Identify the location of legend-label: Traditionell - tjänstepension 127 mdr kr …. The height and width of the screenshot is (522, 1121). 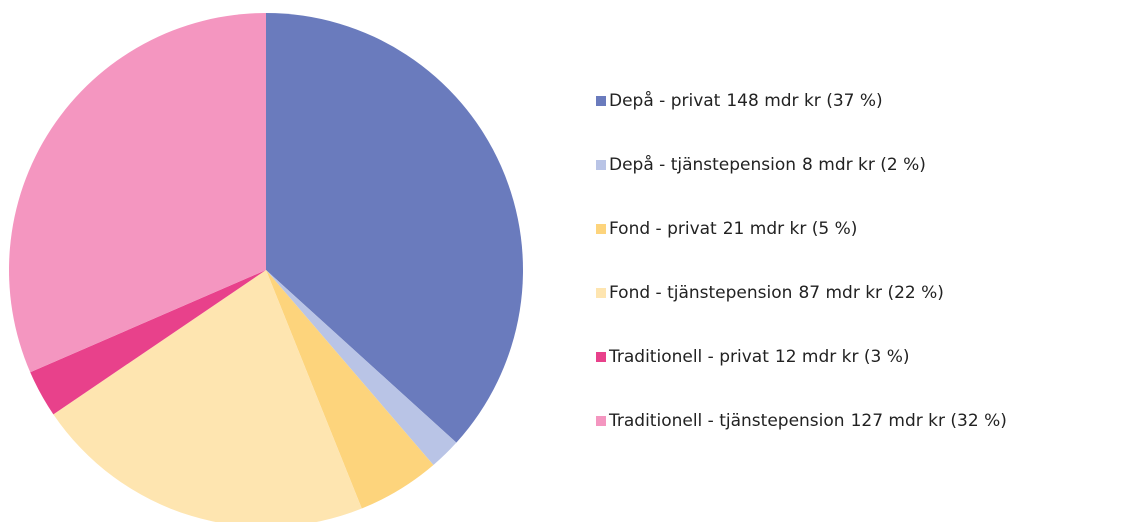
(807, 421).